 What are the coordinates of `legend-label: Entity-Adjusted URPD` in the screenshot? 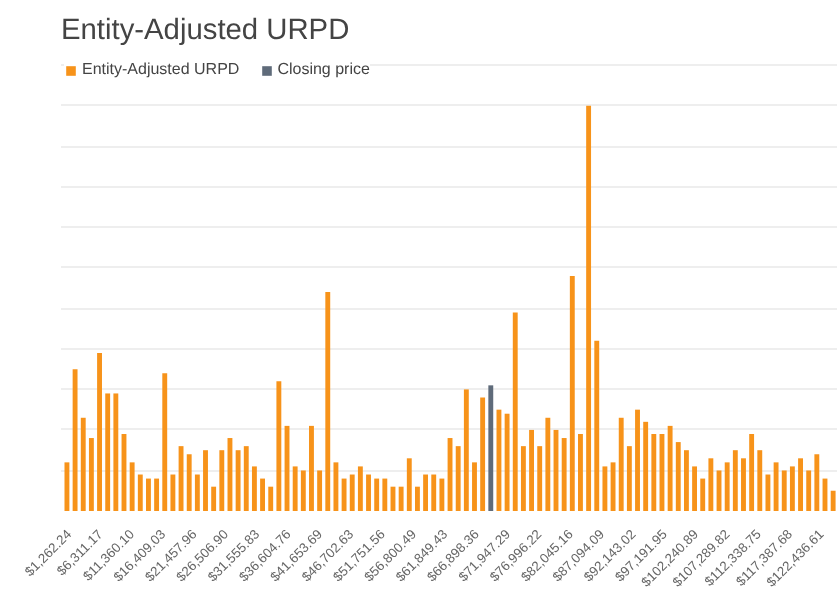 It's located at (161, 69).